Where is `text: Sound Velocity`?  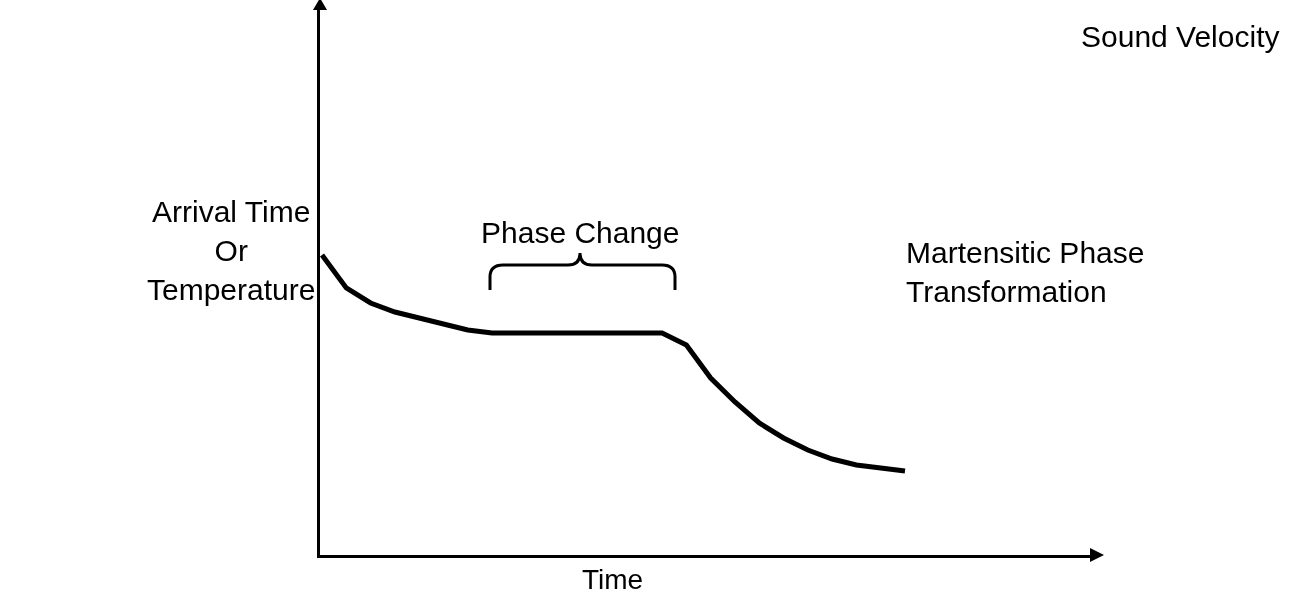
text: Sound Velocity is located at coordinates (1180, 36).